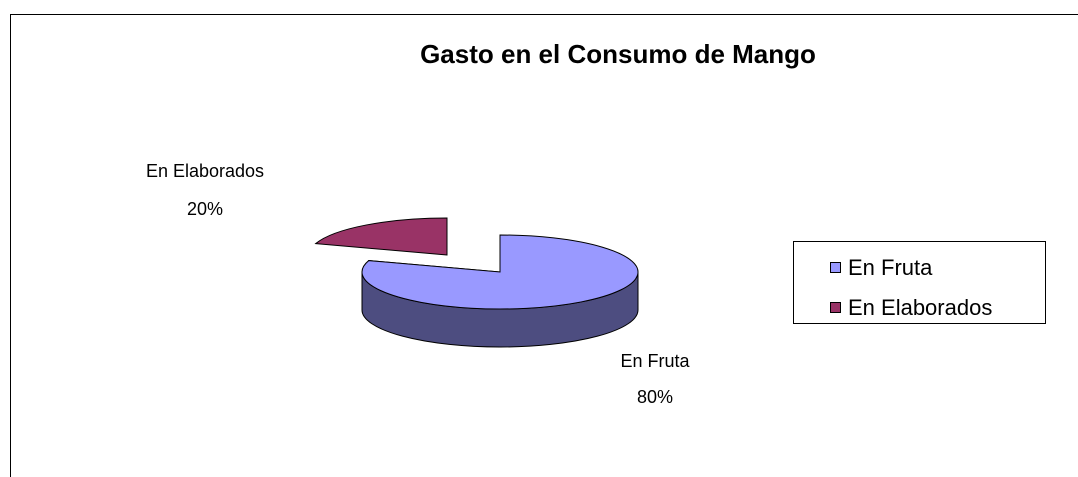 This screenshot has height=477, width=1078. I want to click on slice-value-label: 80%, so click(655, 397).